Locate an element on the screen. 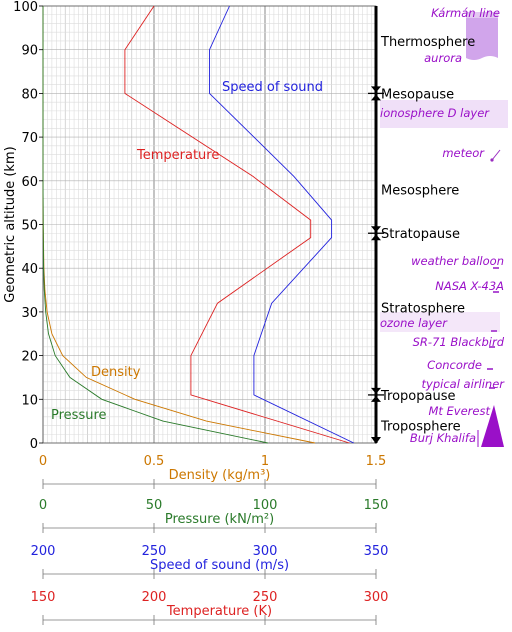 Image resolution: width=512 pixels, height=632 pixels. y-tick-label: 10 is located at coordinates (29, 400).